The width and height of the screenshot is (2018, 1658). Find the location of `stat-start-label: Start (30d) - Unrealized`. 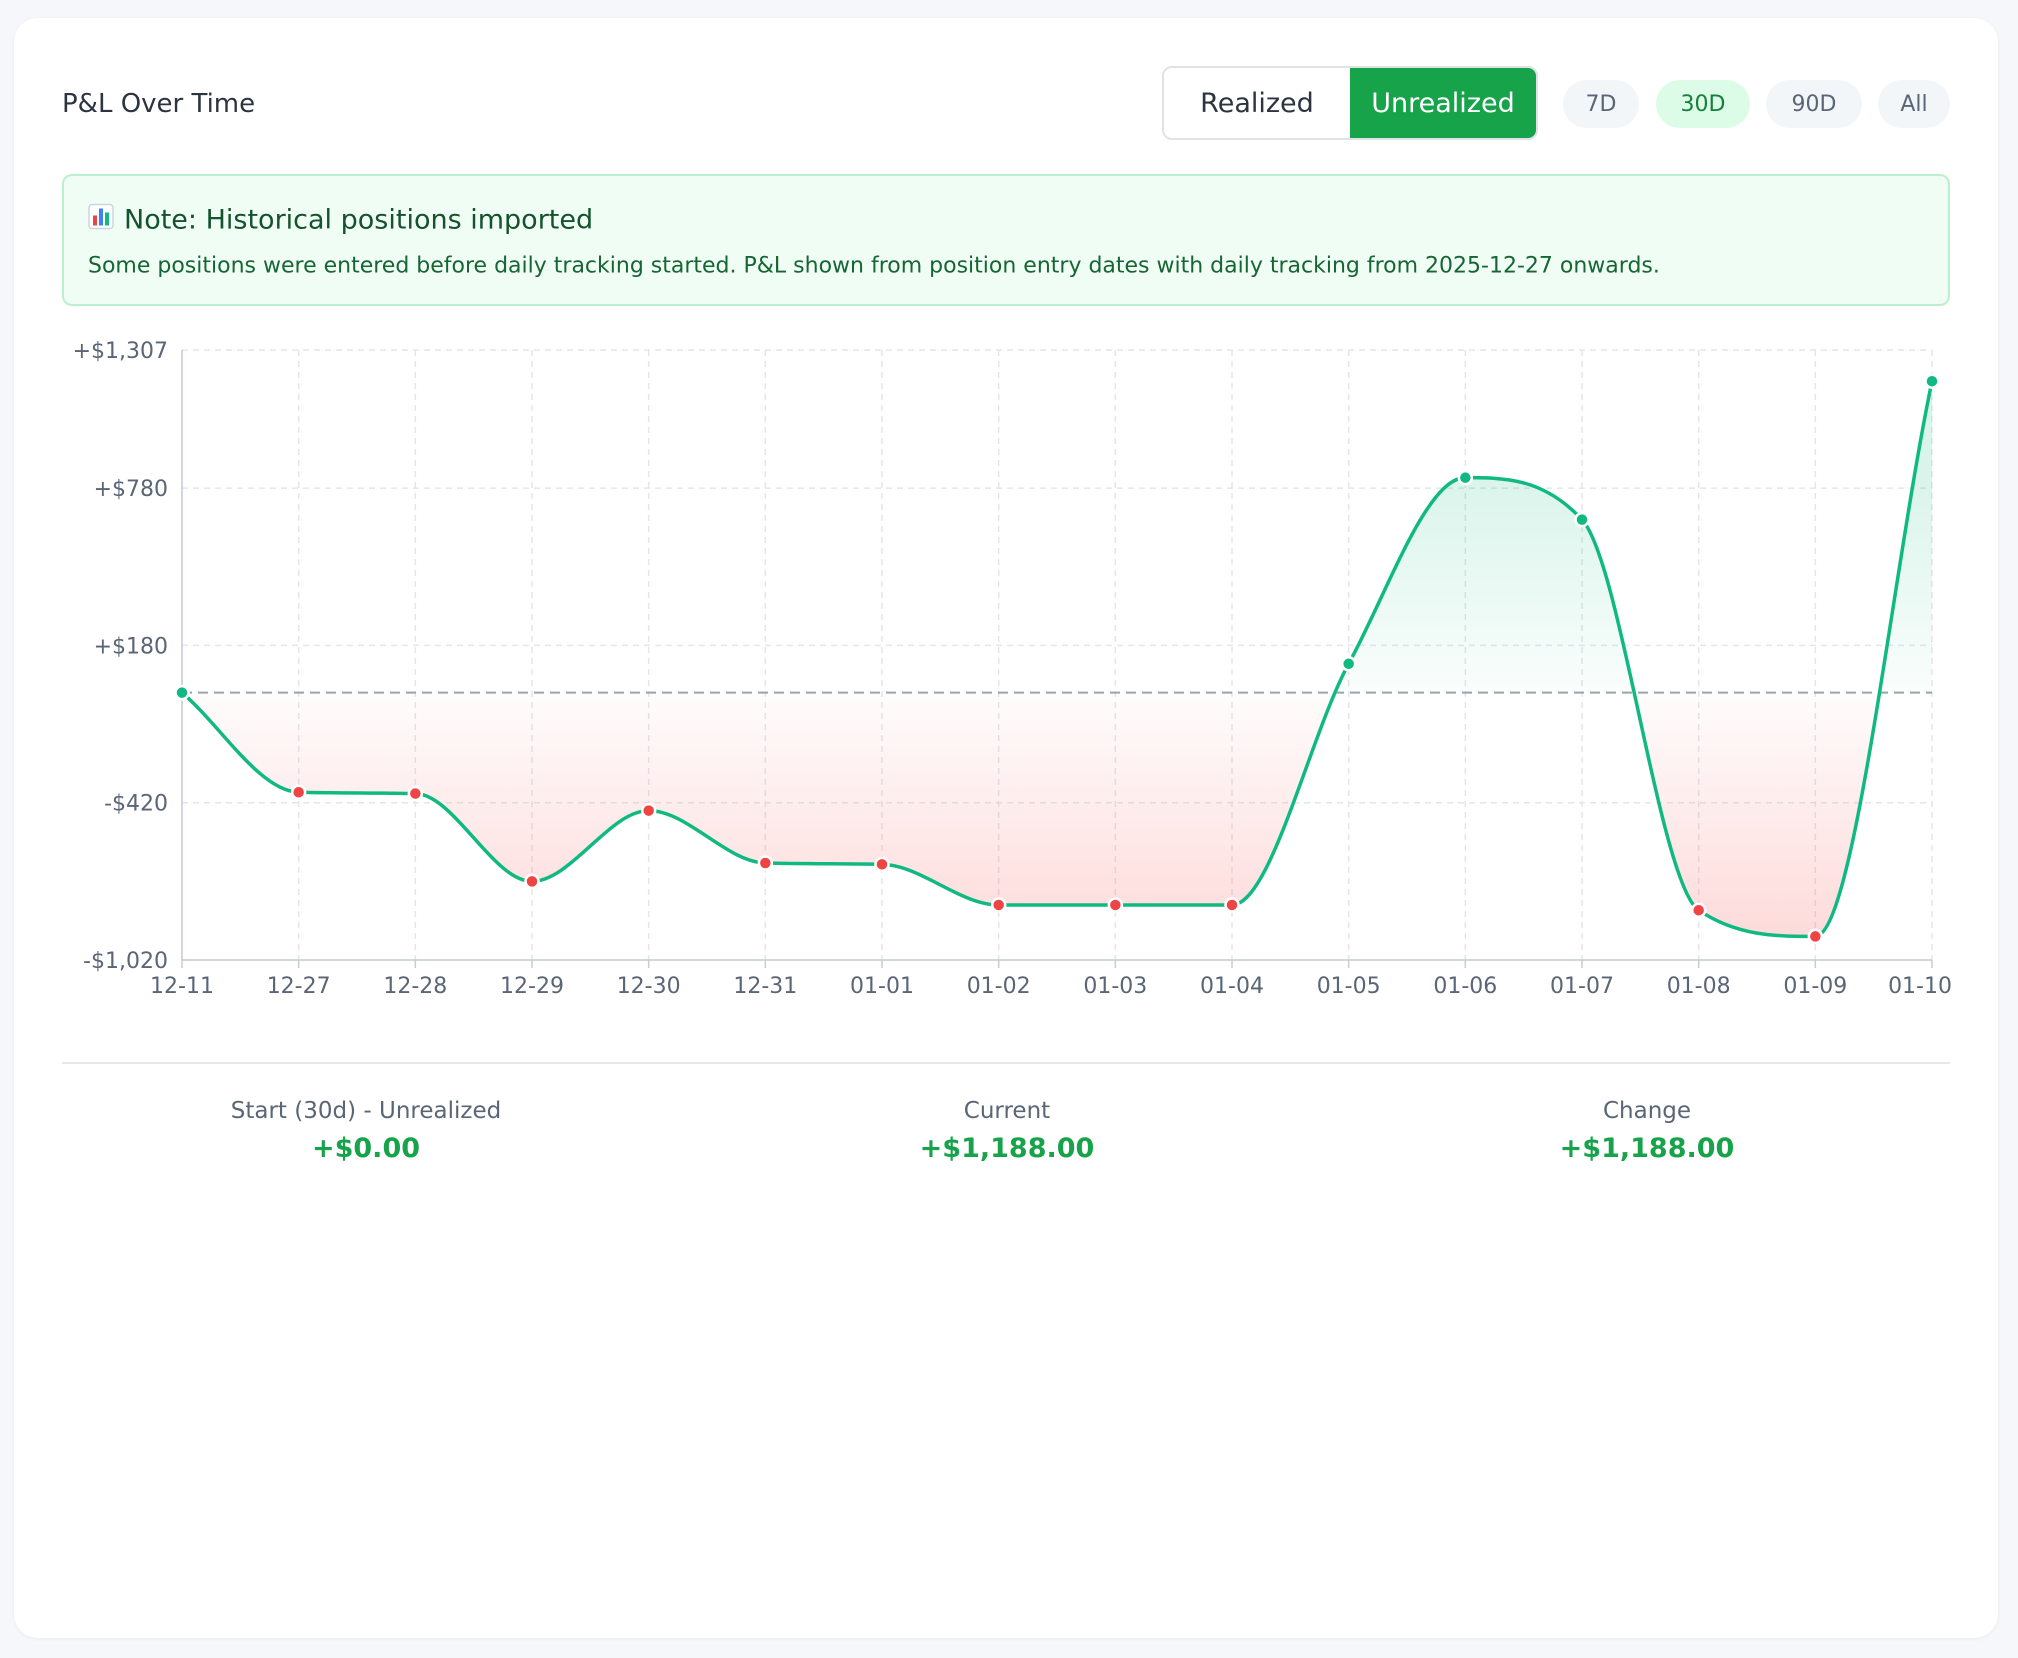

stat-start-label: Start (30d) - Unrealized is located at coordinates (366, 1111).